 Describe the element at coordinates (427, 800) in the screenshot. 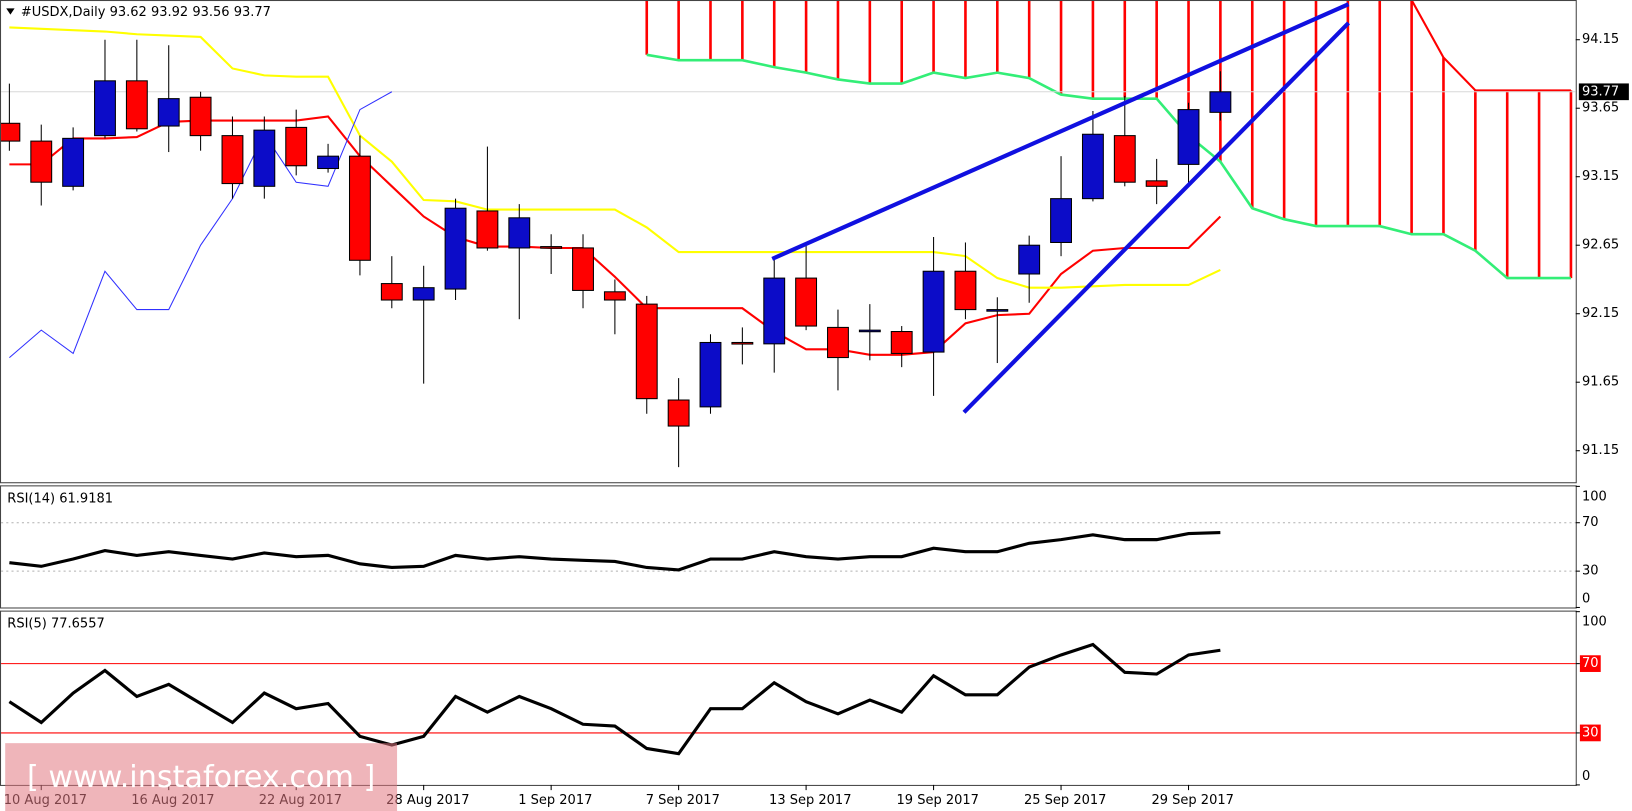

I see `x-tick-label: 28 Aug 2017` at that location.